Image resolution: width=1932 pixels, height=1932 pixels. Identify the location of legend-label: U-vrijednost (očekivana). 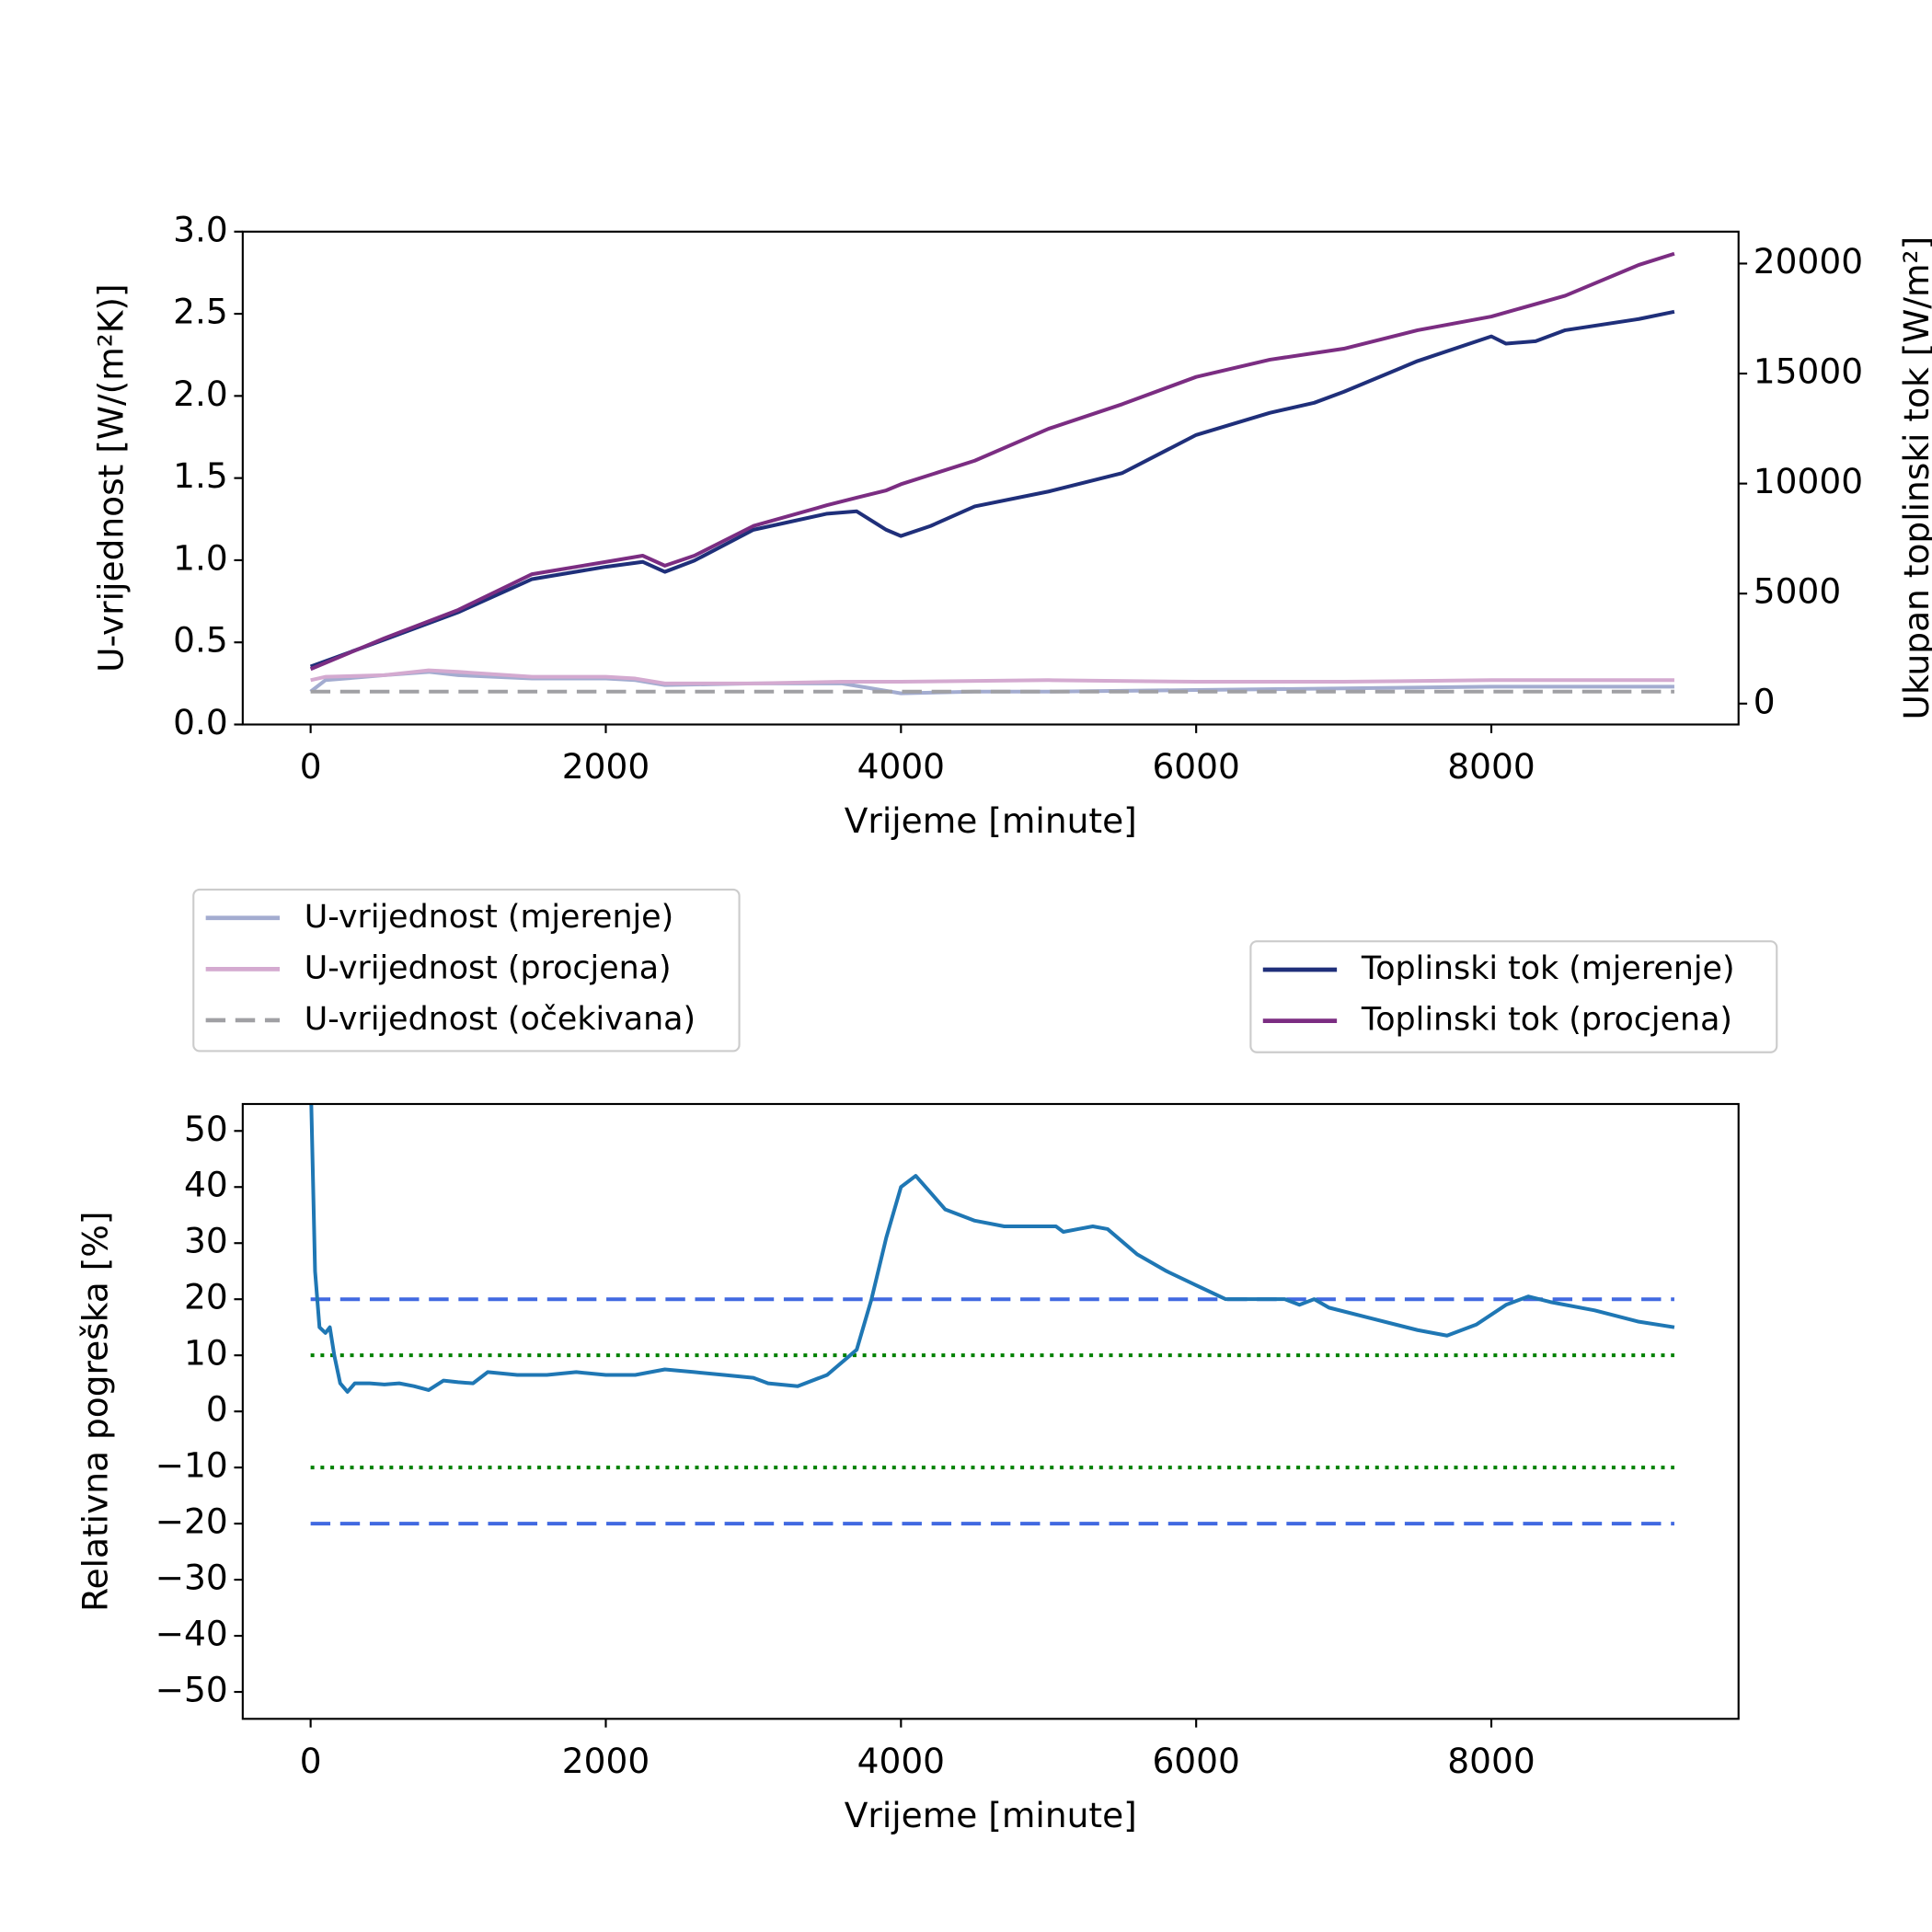
(500, 1020).